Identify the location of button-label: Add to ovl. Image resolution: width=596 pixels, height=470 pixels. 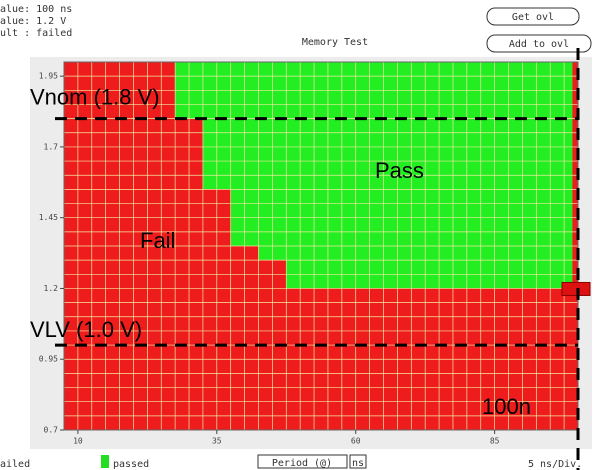
(539, 44).